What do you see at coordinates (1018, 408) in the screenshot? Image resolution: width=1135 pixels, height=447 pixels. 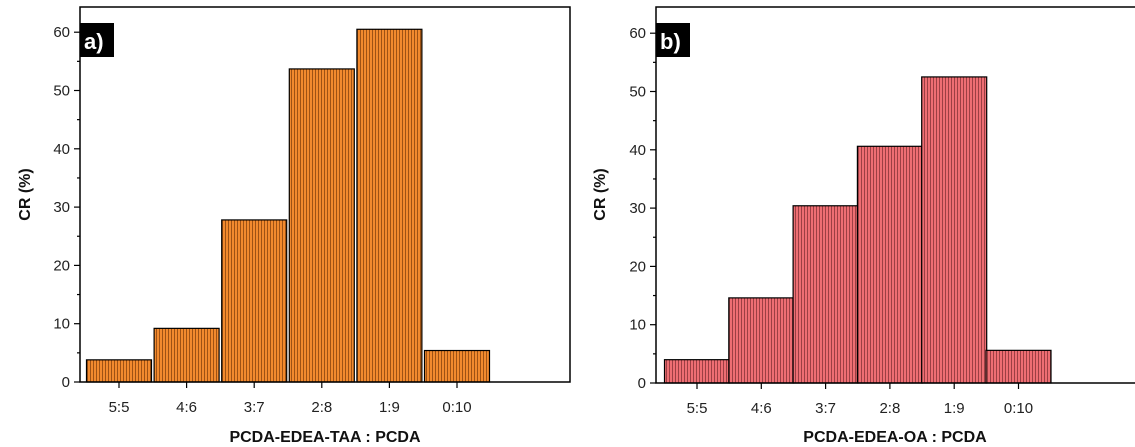 I see `panel-b-xtick-label: 0:10` at bounding box center [1018, 408].